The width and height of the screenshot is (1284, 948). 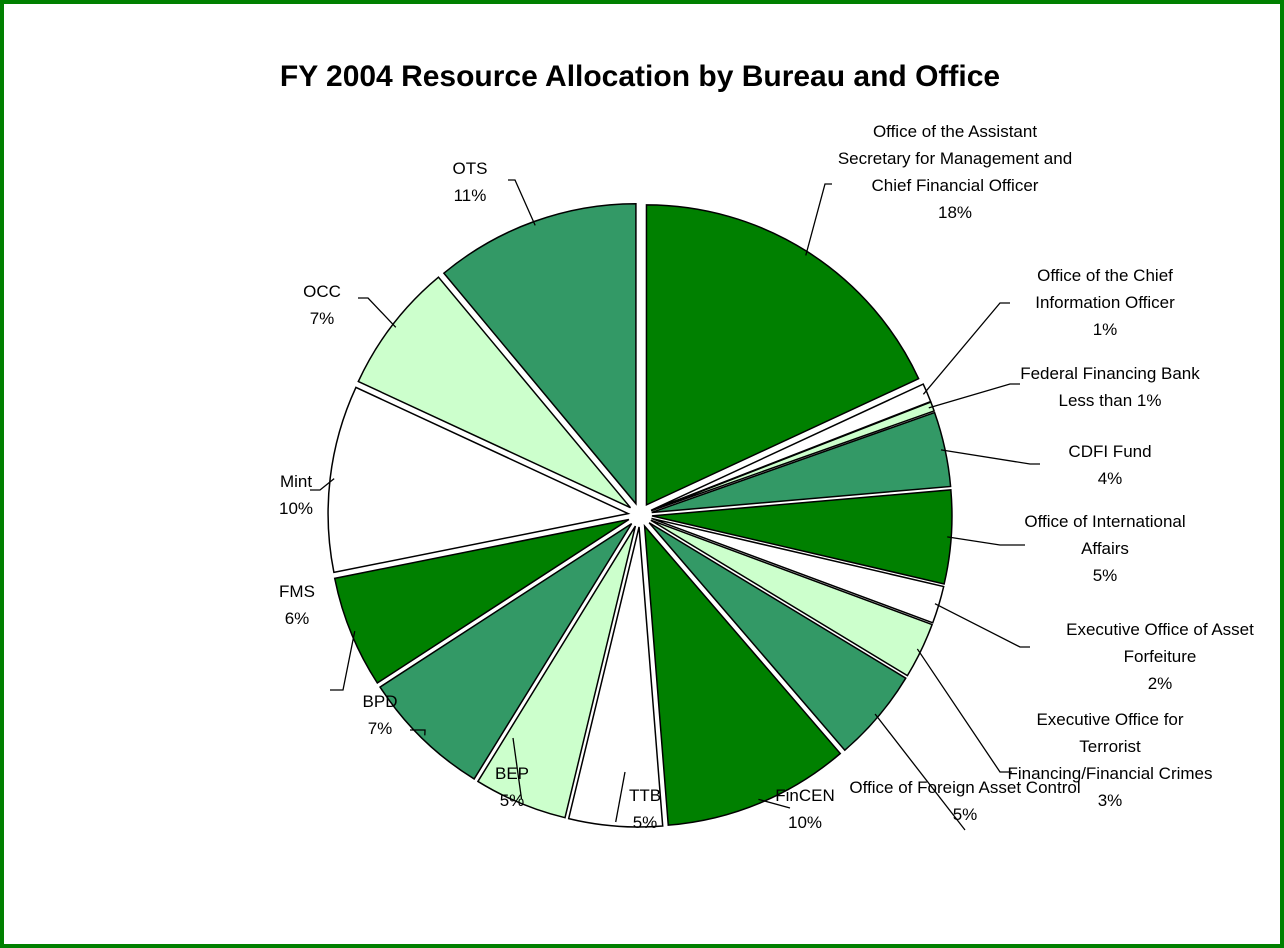 I want to click on value-label: 18%, so click(x=955, y=212).